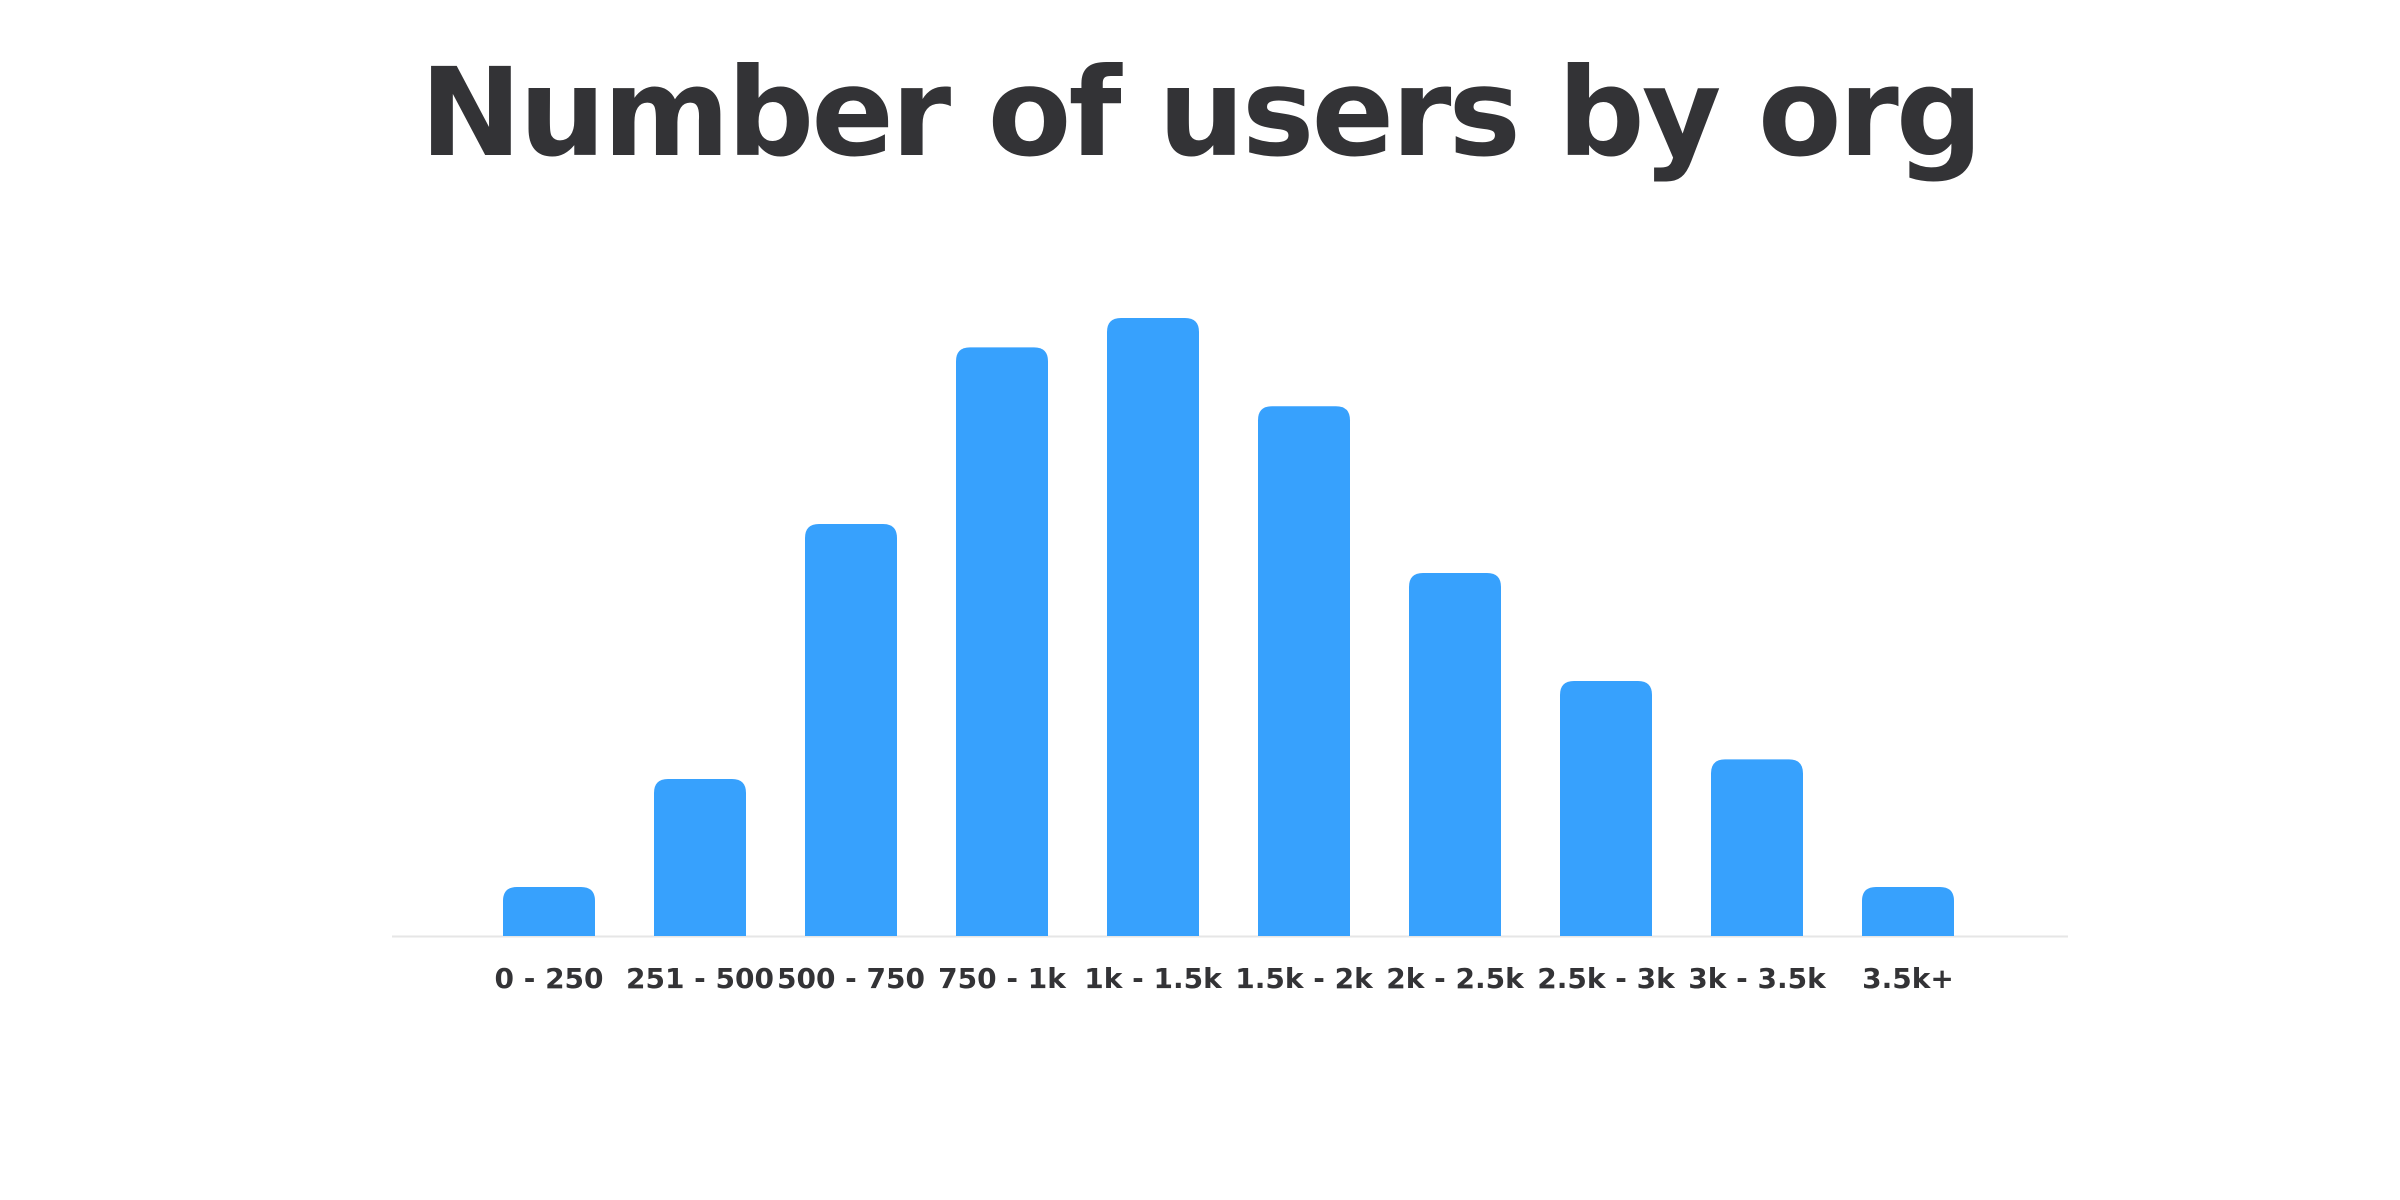 This screenshot has height=1200, width=2400. What do you see at coordinates (1002, 978) in the screenshot?
I see `x-tick-label: 750 - 1k` at bounding box center [1002, 978].